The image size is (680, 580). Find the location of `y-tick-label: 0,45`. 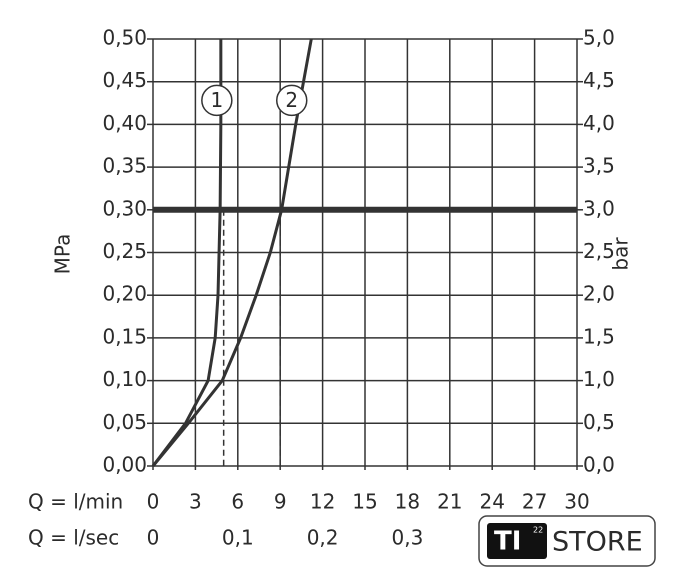

y-tick-label: 0,45 is located at coordinates (124, 80).